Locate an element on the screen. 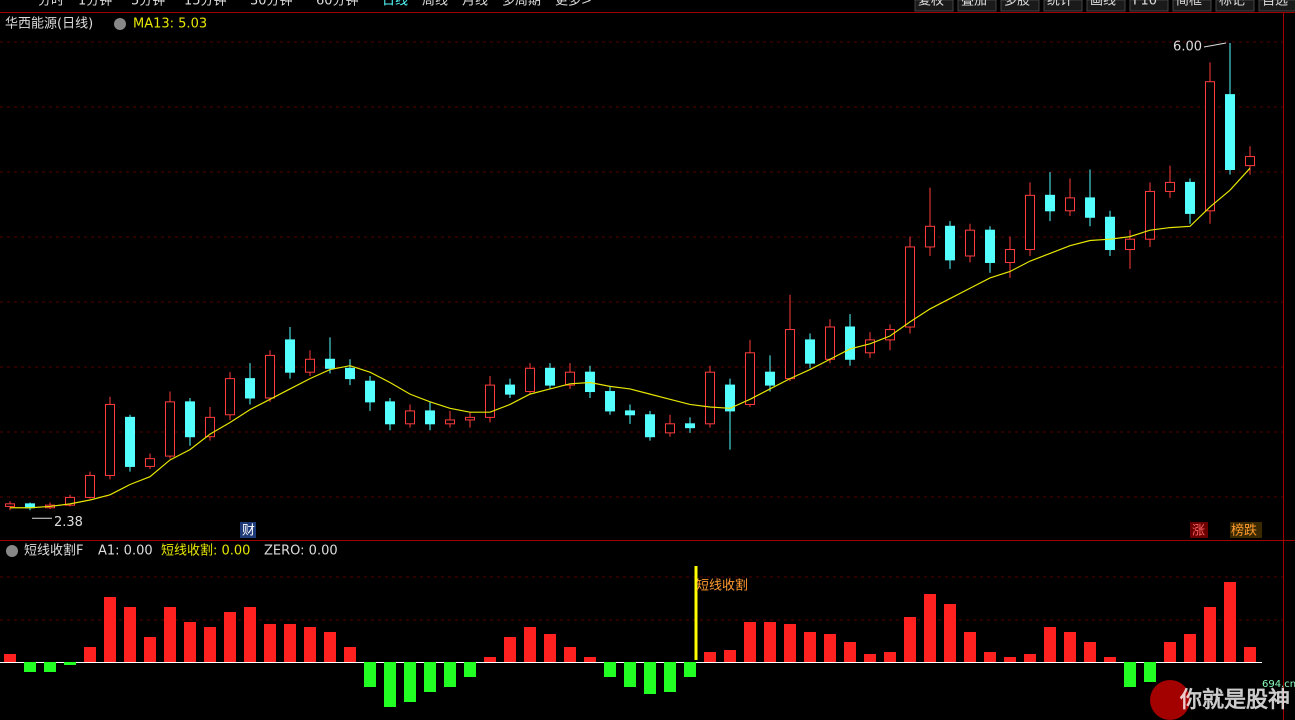  watermark-site: 694.cn is located at coordinates (1278, 684).